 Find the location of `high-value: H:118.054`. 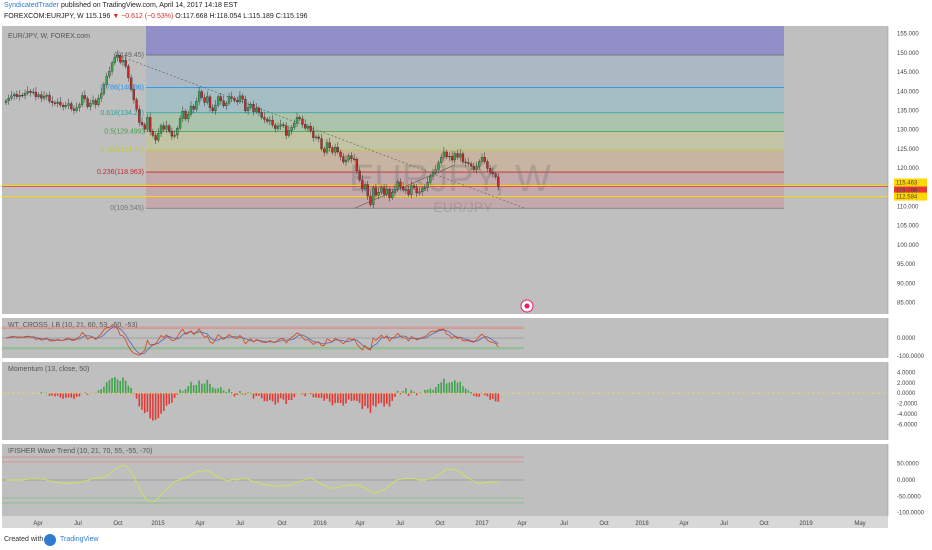

high-value: H:118.054 is located at coordinates (225, 16).